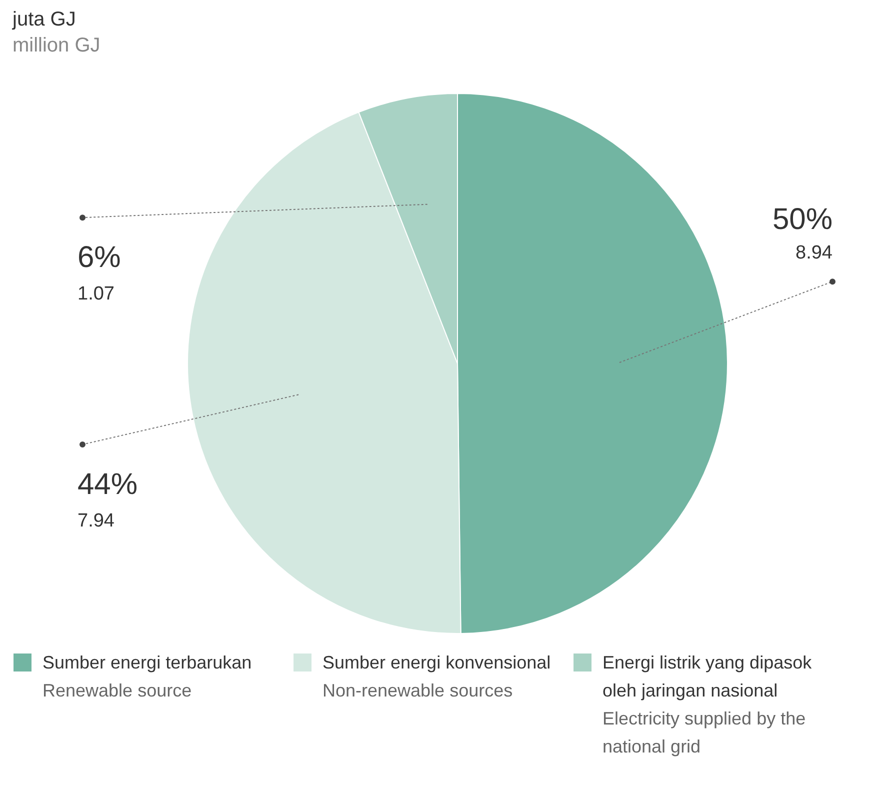 The height and width of the screenshot is (812, 882). I want to click on legend-label: Sumber energi terbarukan Renewable source, so click(147, 676).